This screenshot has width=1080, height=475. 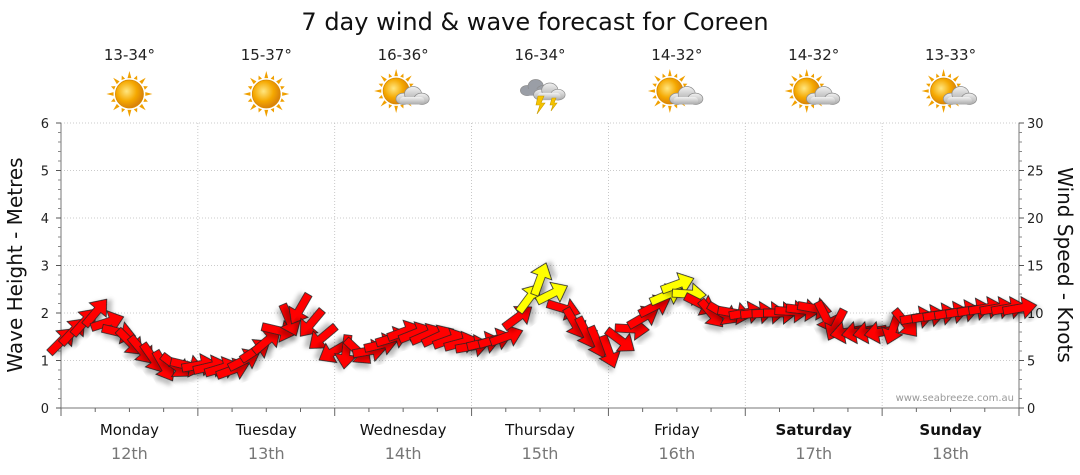 What do you see at coordinates (45, 362) in the screenshot?
I see `left-tick-label: 1` at bounding box center [45, 362].